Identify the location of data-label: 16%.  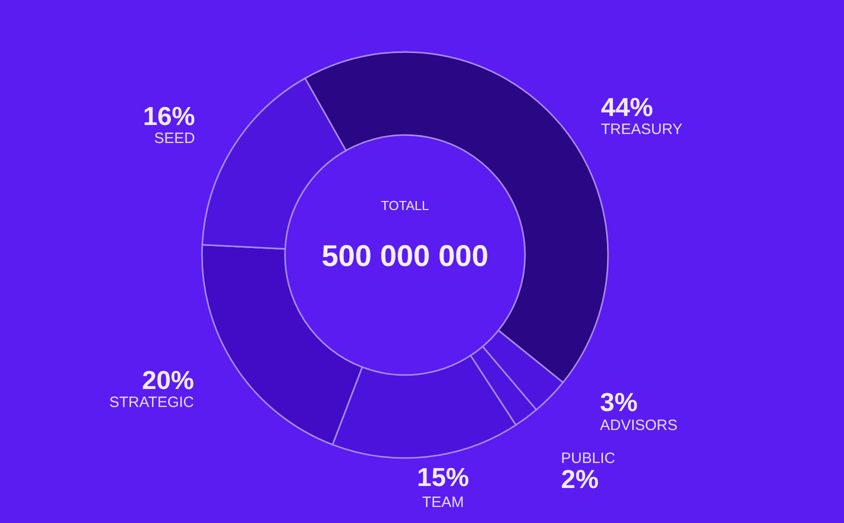
(168, 116).